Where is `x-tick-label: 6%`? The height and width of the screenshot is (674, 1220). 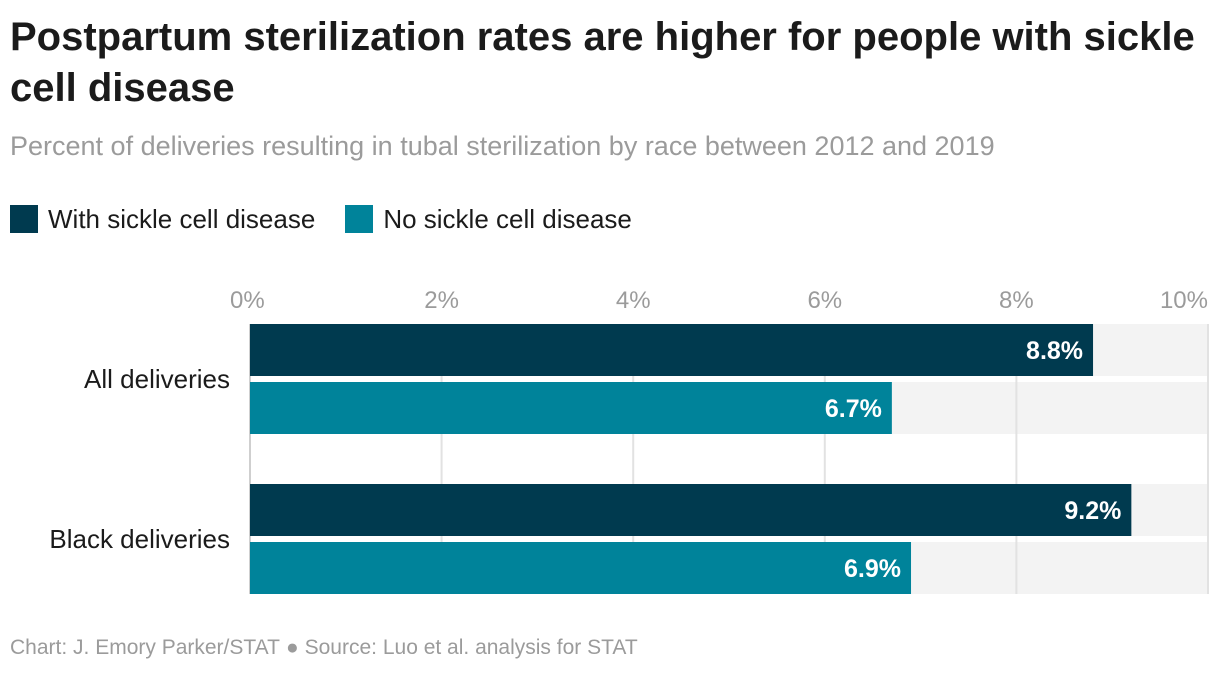 x-tick-label: 6% is located at coordinates (824, 300).